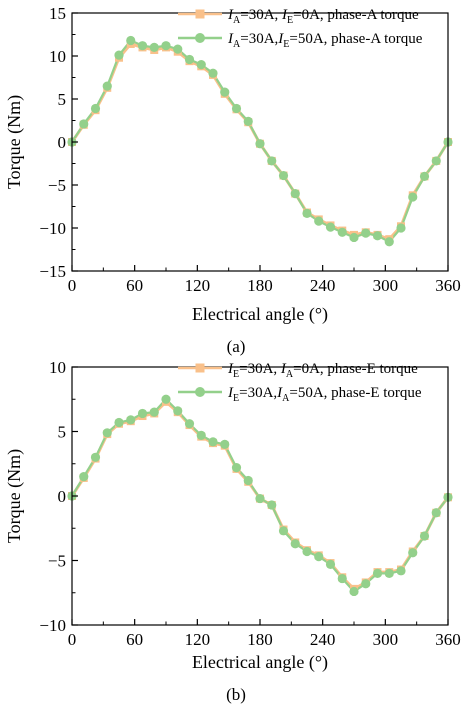  What do you see at coordinates (258, 393) in the screenshot?
I see `panel-b-legend-2-t1: =30A,` at bounding box center [258, 393].